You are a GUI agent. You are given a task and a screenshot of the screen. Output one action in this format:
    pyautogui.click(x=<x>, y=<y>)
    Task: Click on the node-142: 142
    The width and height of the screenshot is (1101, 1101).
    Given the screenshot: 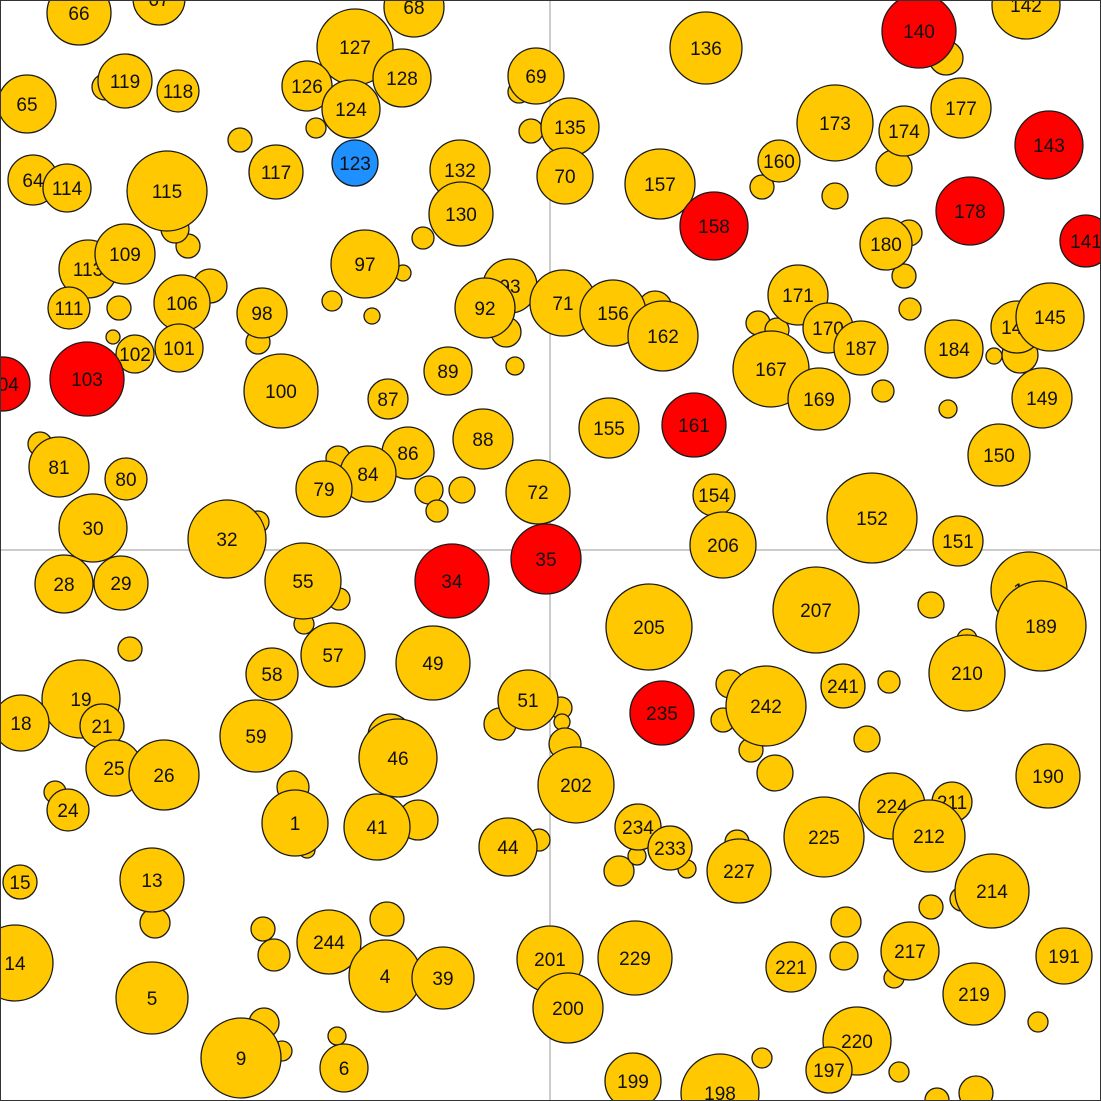 What is the action you would take?
    pyautogui.click(x=1026, y=20)
    